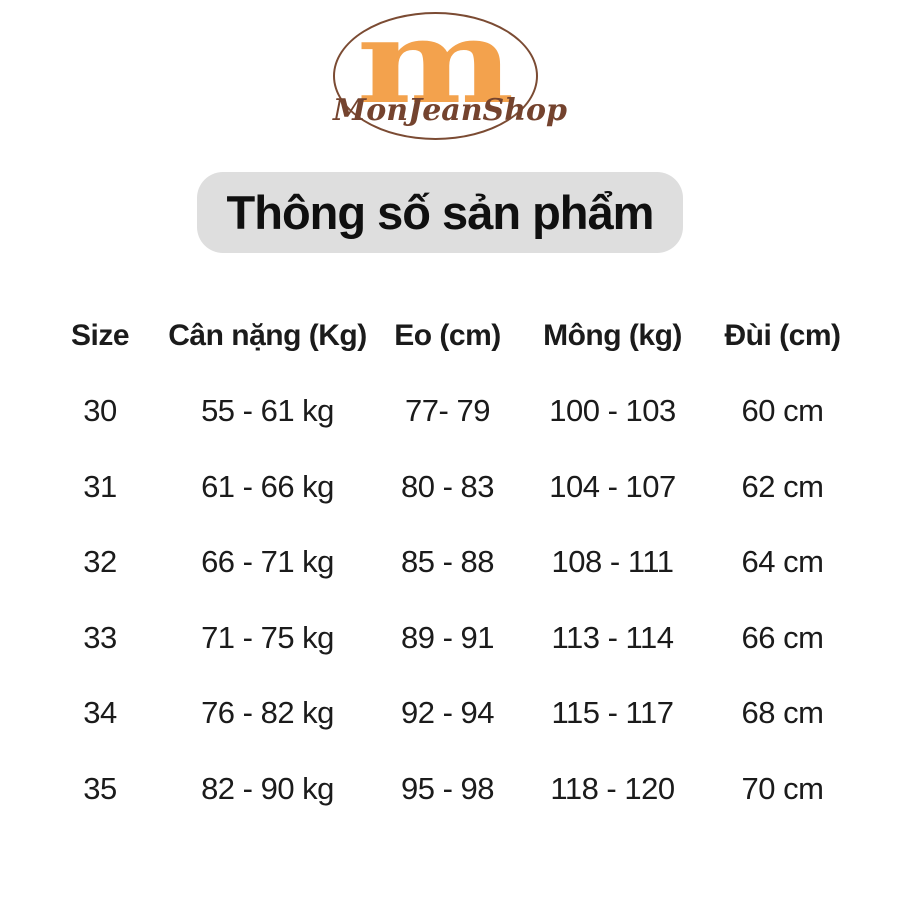 This screenshot has height=900, width=900. Describe the element at coordinates (100, 562) in the screenshot. I see `cell-size: 32` at that location.